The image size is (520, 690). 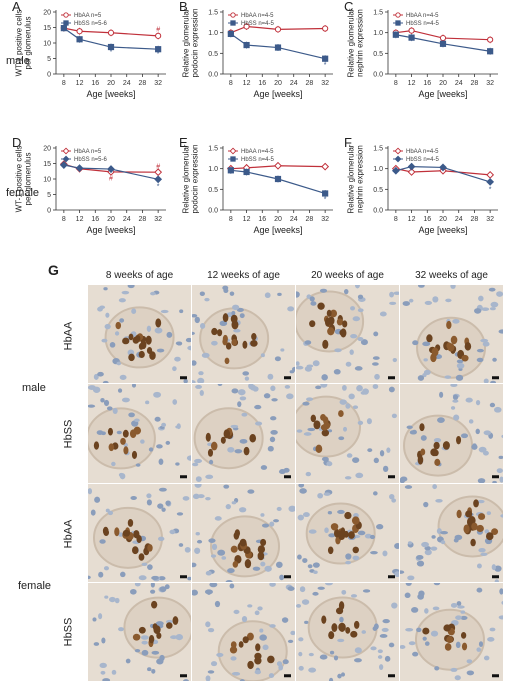 What do you see at coordinates (16, 142) in the screenshot?
I see `panel-label: D` at bounding box center [16, 142].